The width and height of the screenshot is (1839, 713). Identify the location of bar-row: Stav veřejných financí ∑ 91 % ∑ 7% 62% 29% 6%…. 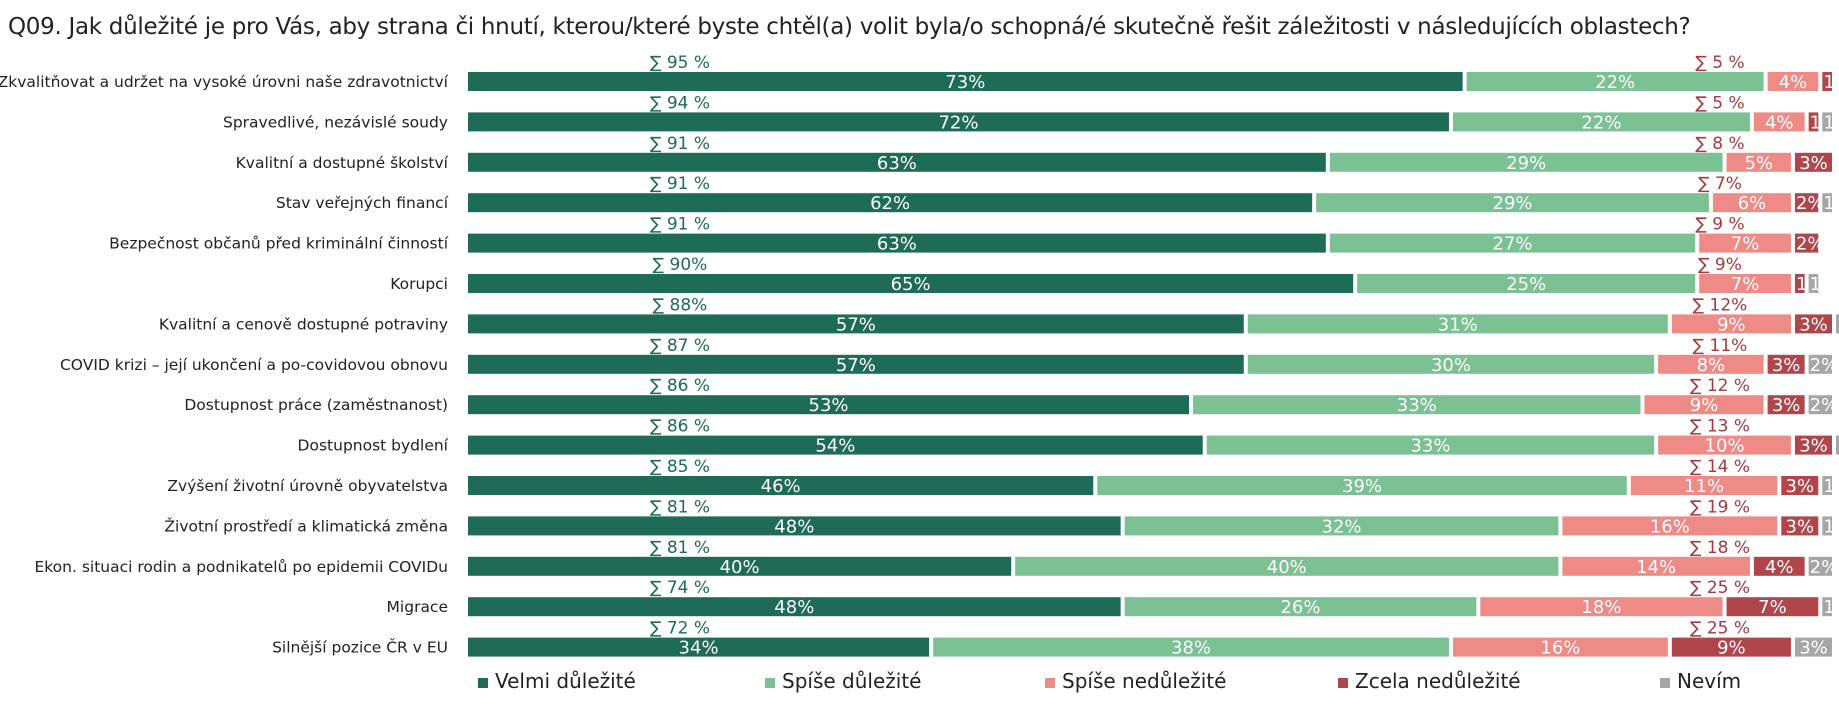
(1057, 194).